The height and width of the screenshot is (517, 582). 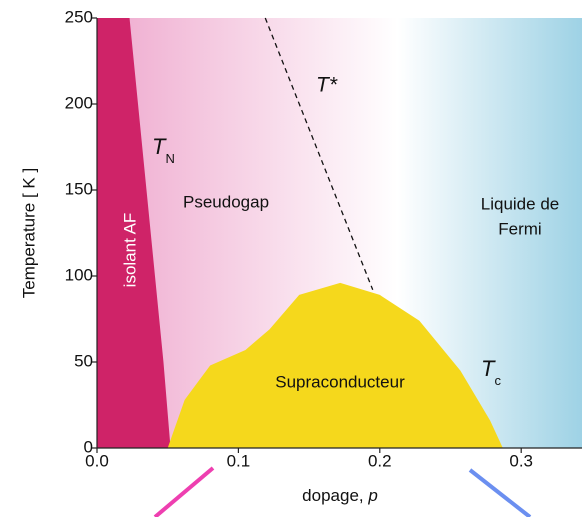 I want to click on annotation: Pseudogap, so click(x=226, y=201).